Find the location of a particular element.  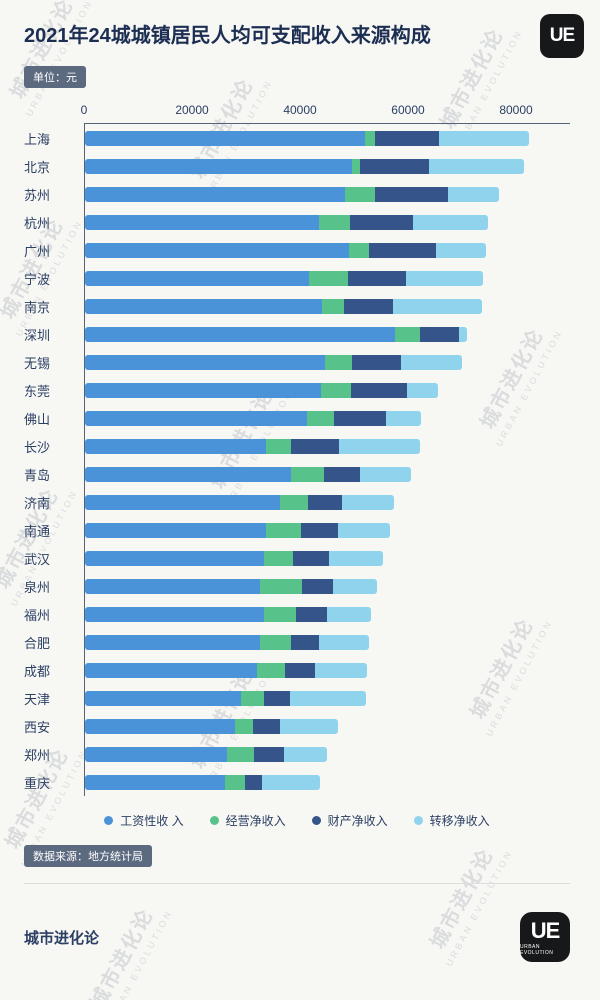

x-tick-label: 60000 is located at coordinates (408, 110).